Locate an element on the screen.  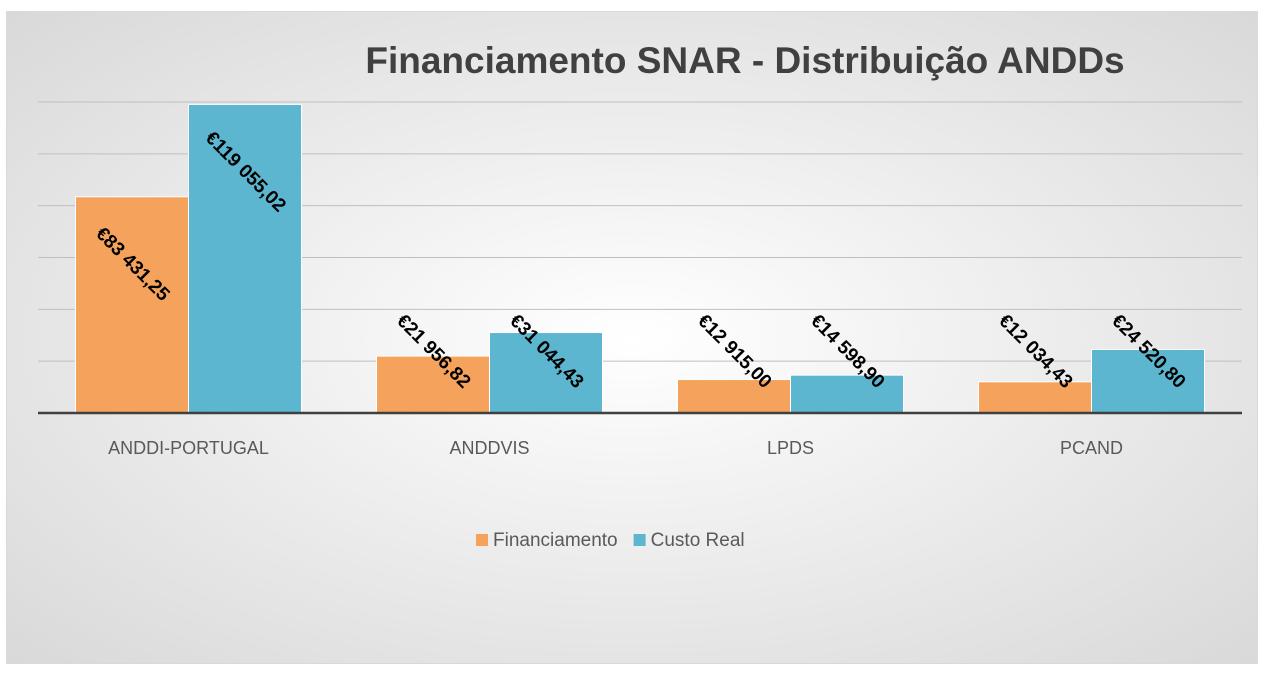
x-tick-label: PCAND is located at coordinates (1091, 448).